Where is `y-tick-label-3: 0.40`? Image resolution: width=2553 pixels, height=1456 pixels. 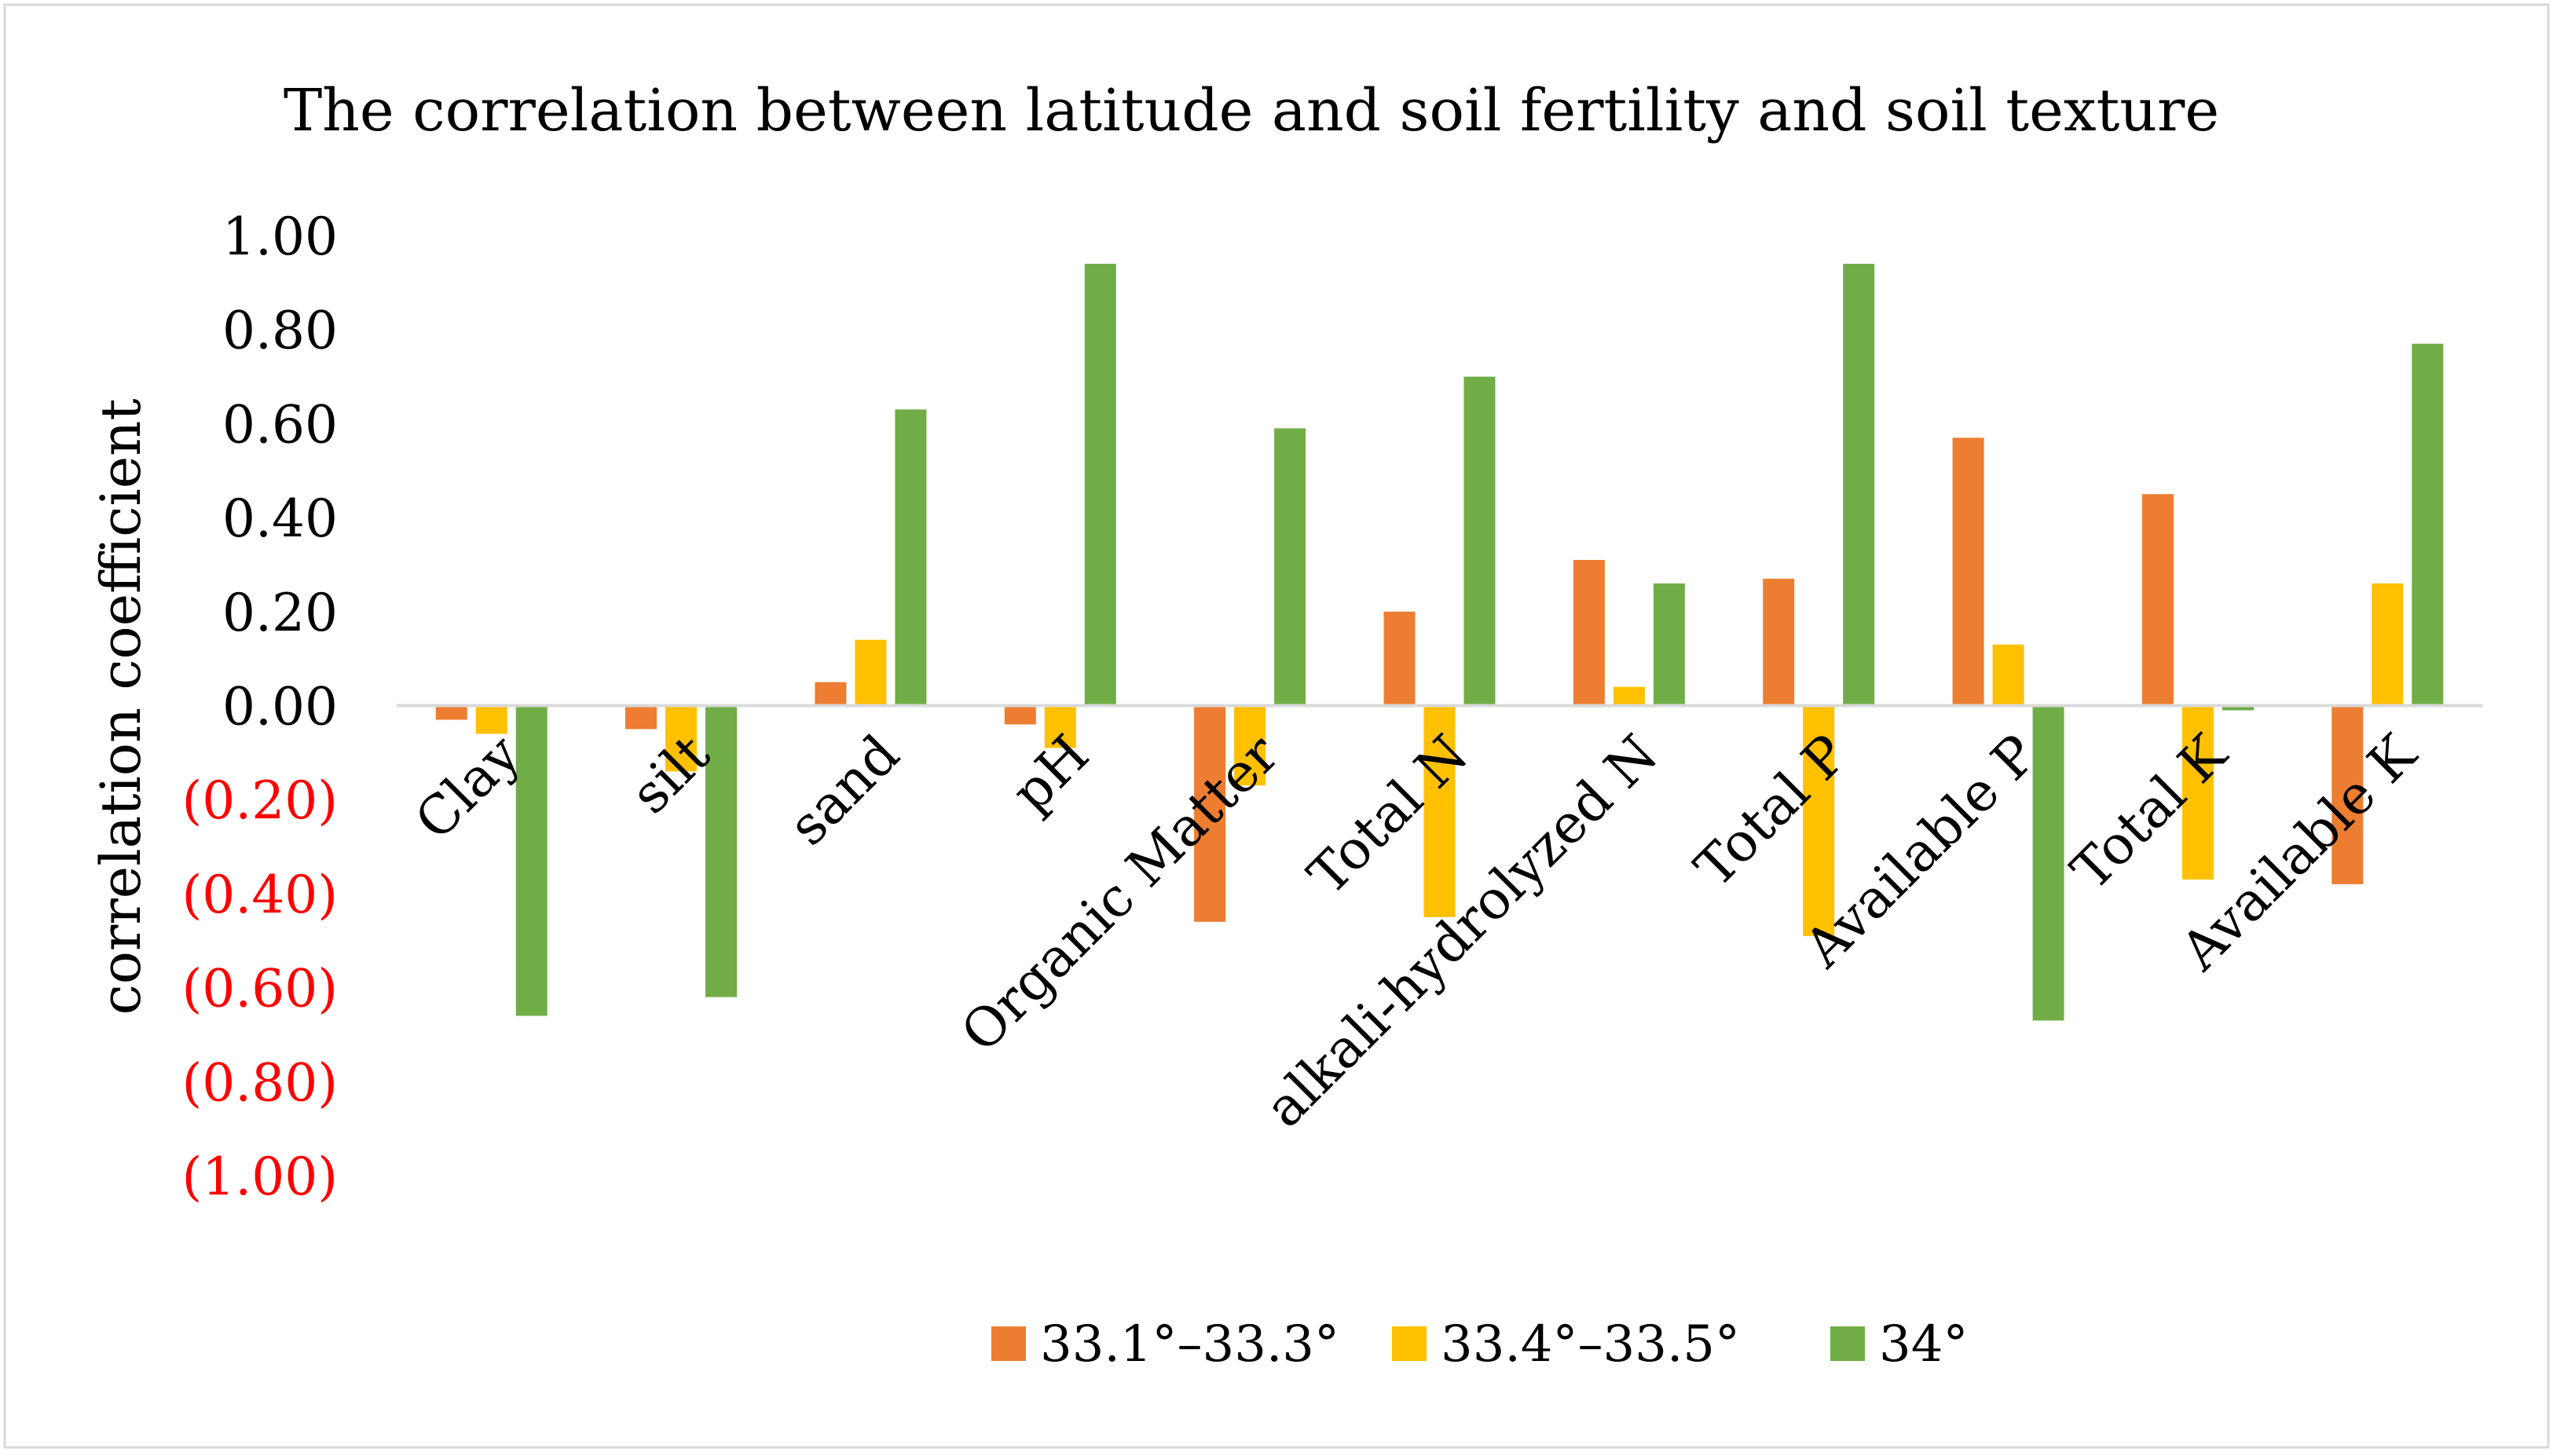 y-tick-label-3: 0.40 is located at coordinates (280, 518).